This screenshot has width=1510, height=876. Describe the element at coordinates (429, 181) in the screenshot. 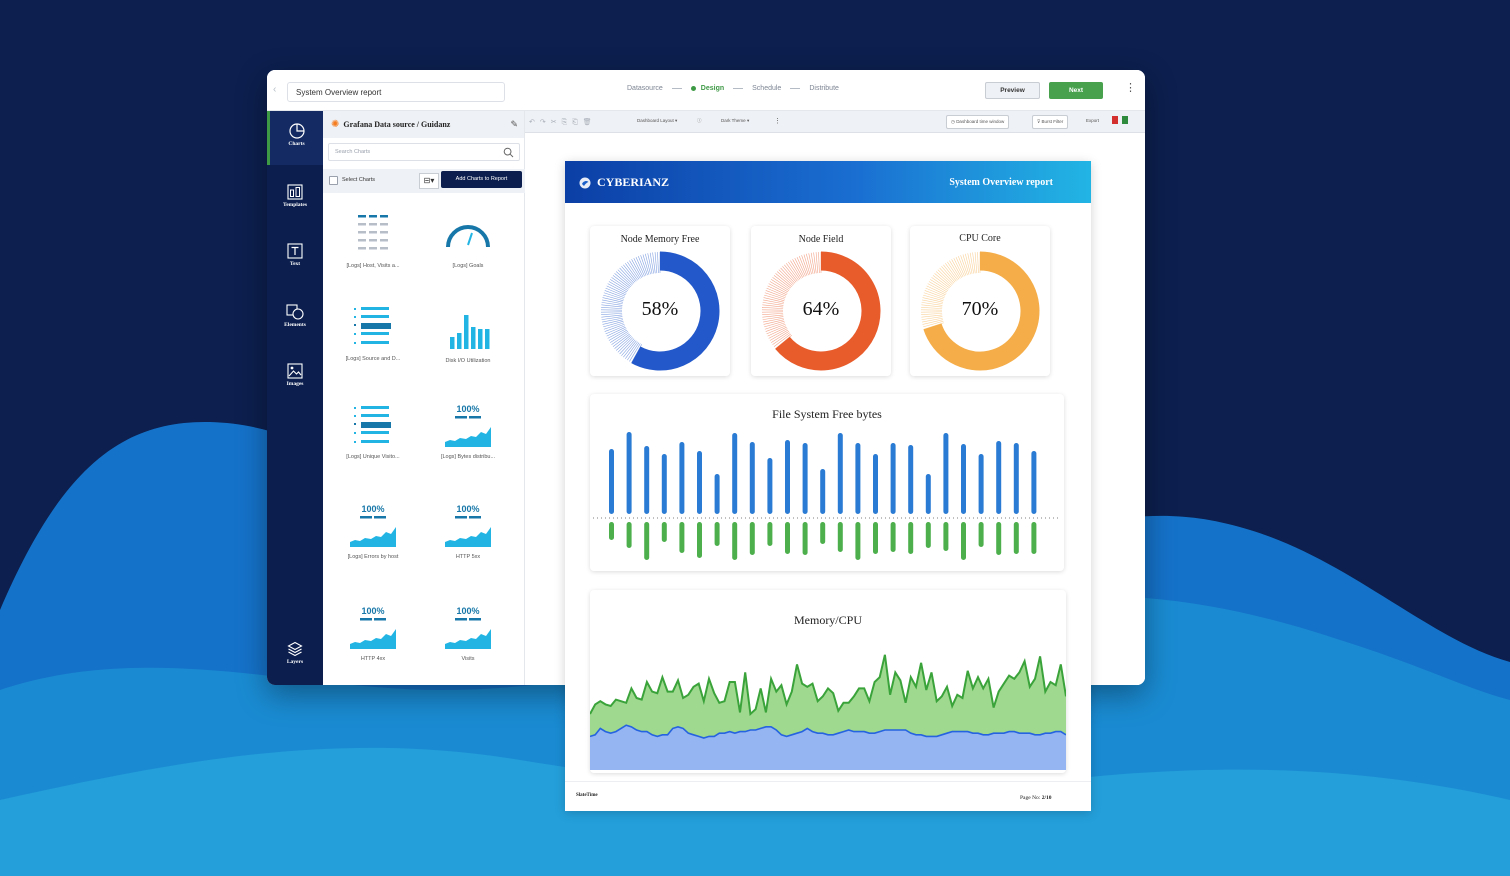

I see `layout-toggle-icon: ⊟▾` at that location.